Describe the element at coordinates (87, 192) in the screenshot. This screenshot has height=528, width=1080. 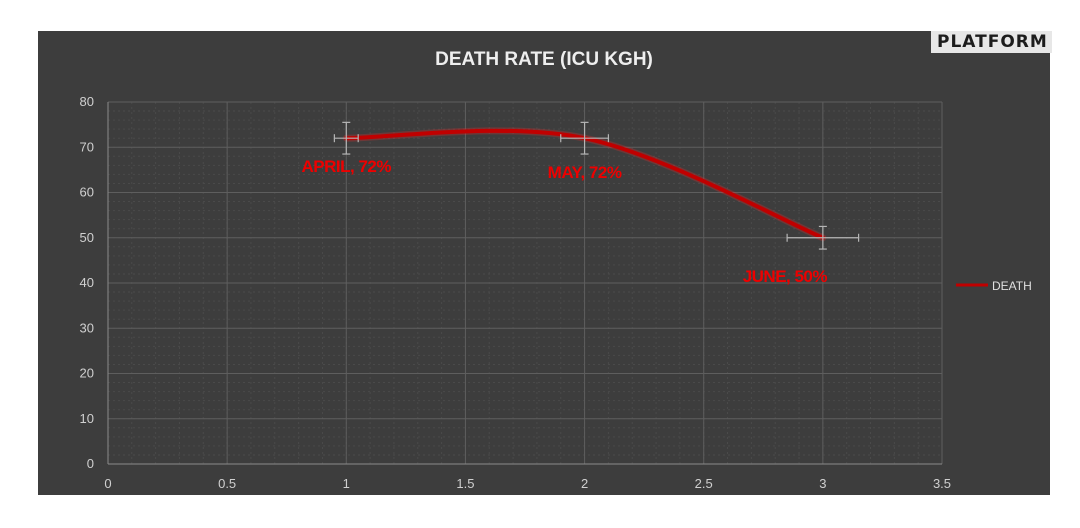
I see `y-tick-label: 60` at that location.